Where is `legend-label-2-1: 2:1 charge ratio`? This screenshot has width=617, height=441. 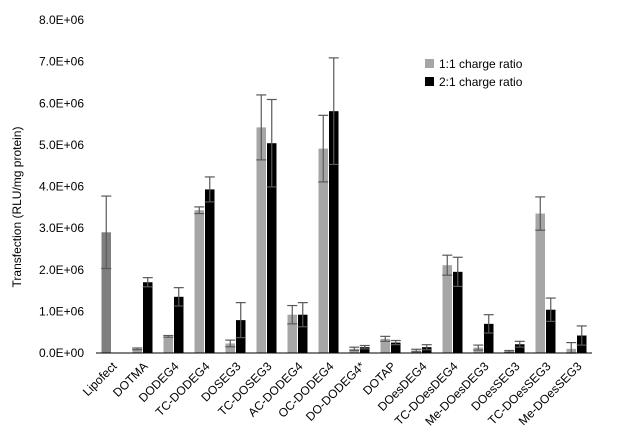
legend-label-2-1: 2:1 charge ratio is located at coordinates (481, 82).